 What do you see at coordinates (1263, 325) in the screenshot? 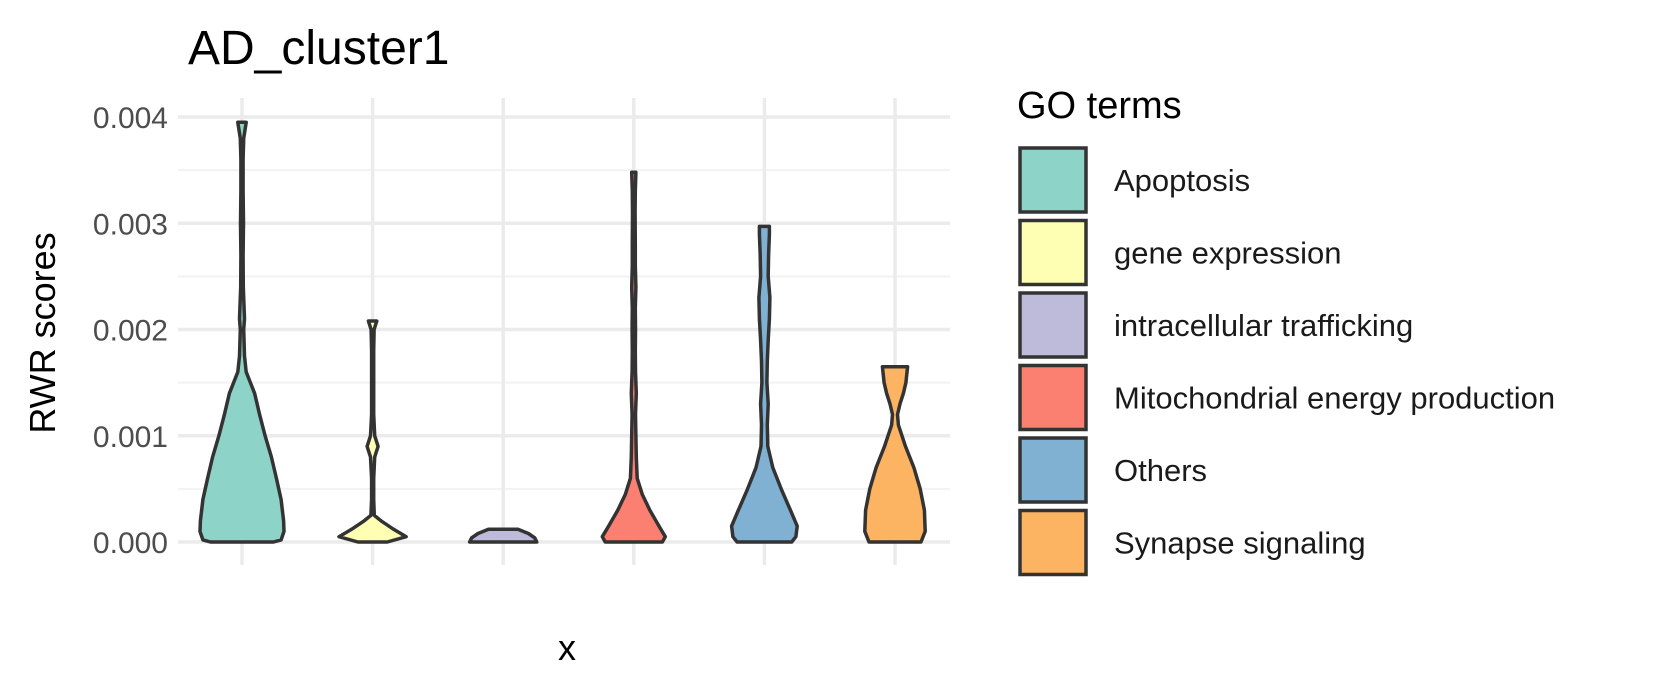
I see `legend-label: intracellular trafficking` at bounding box center [1263, 325].